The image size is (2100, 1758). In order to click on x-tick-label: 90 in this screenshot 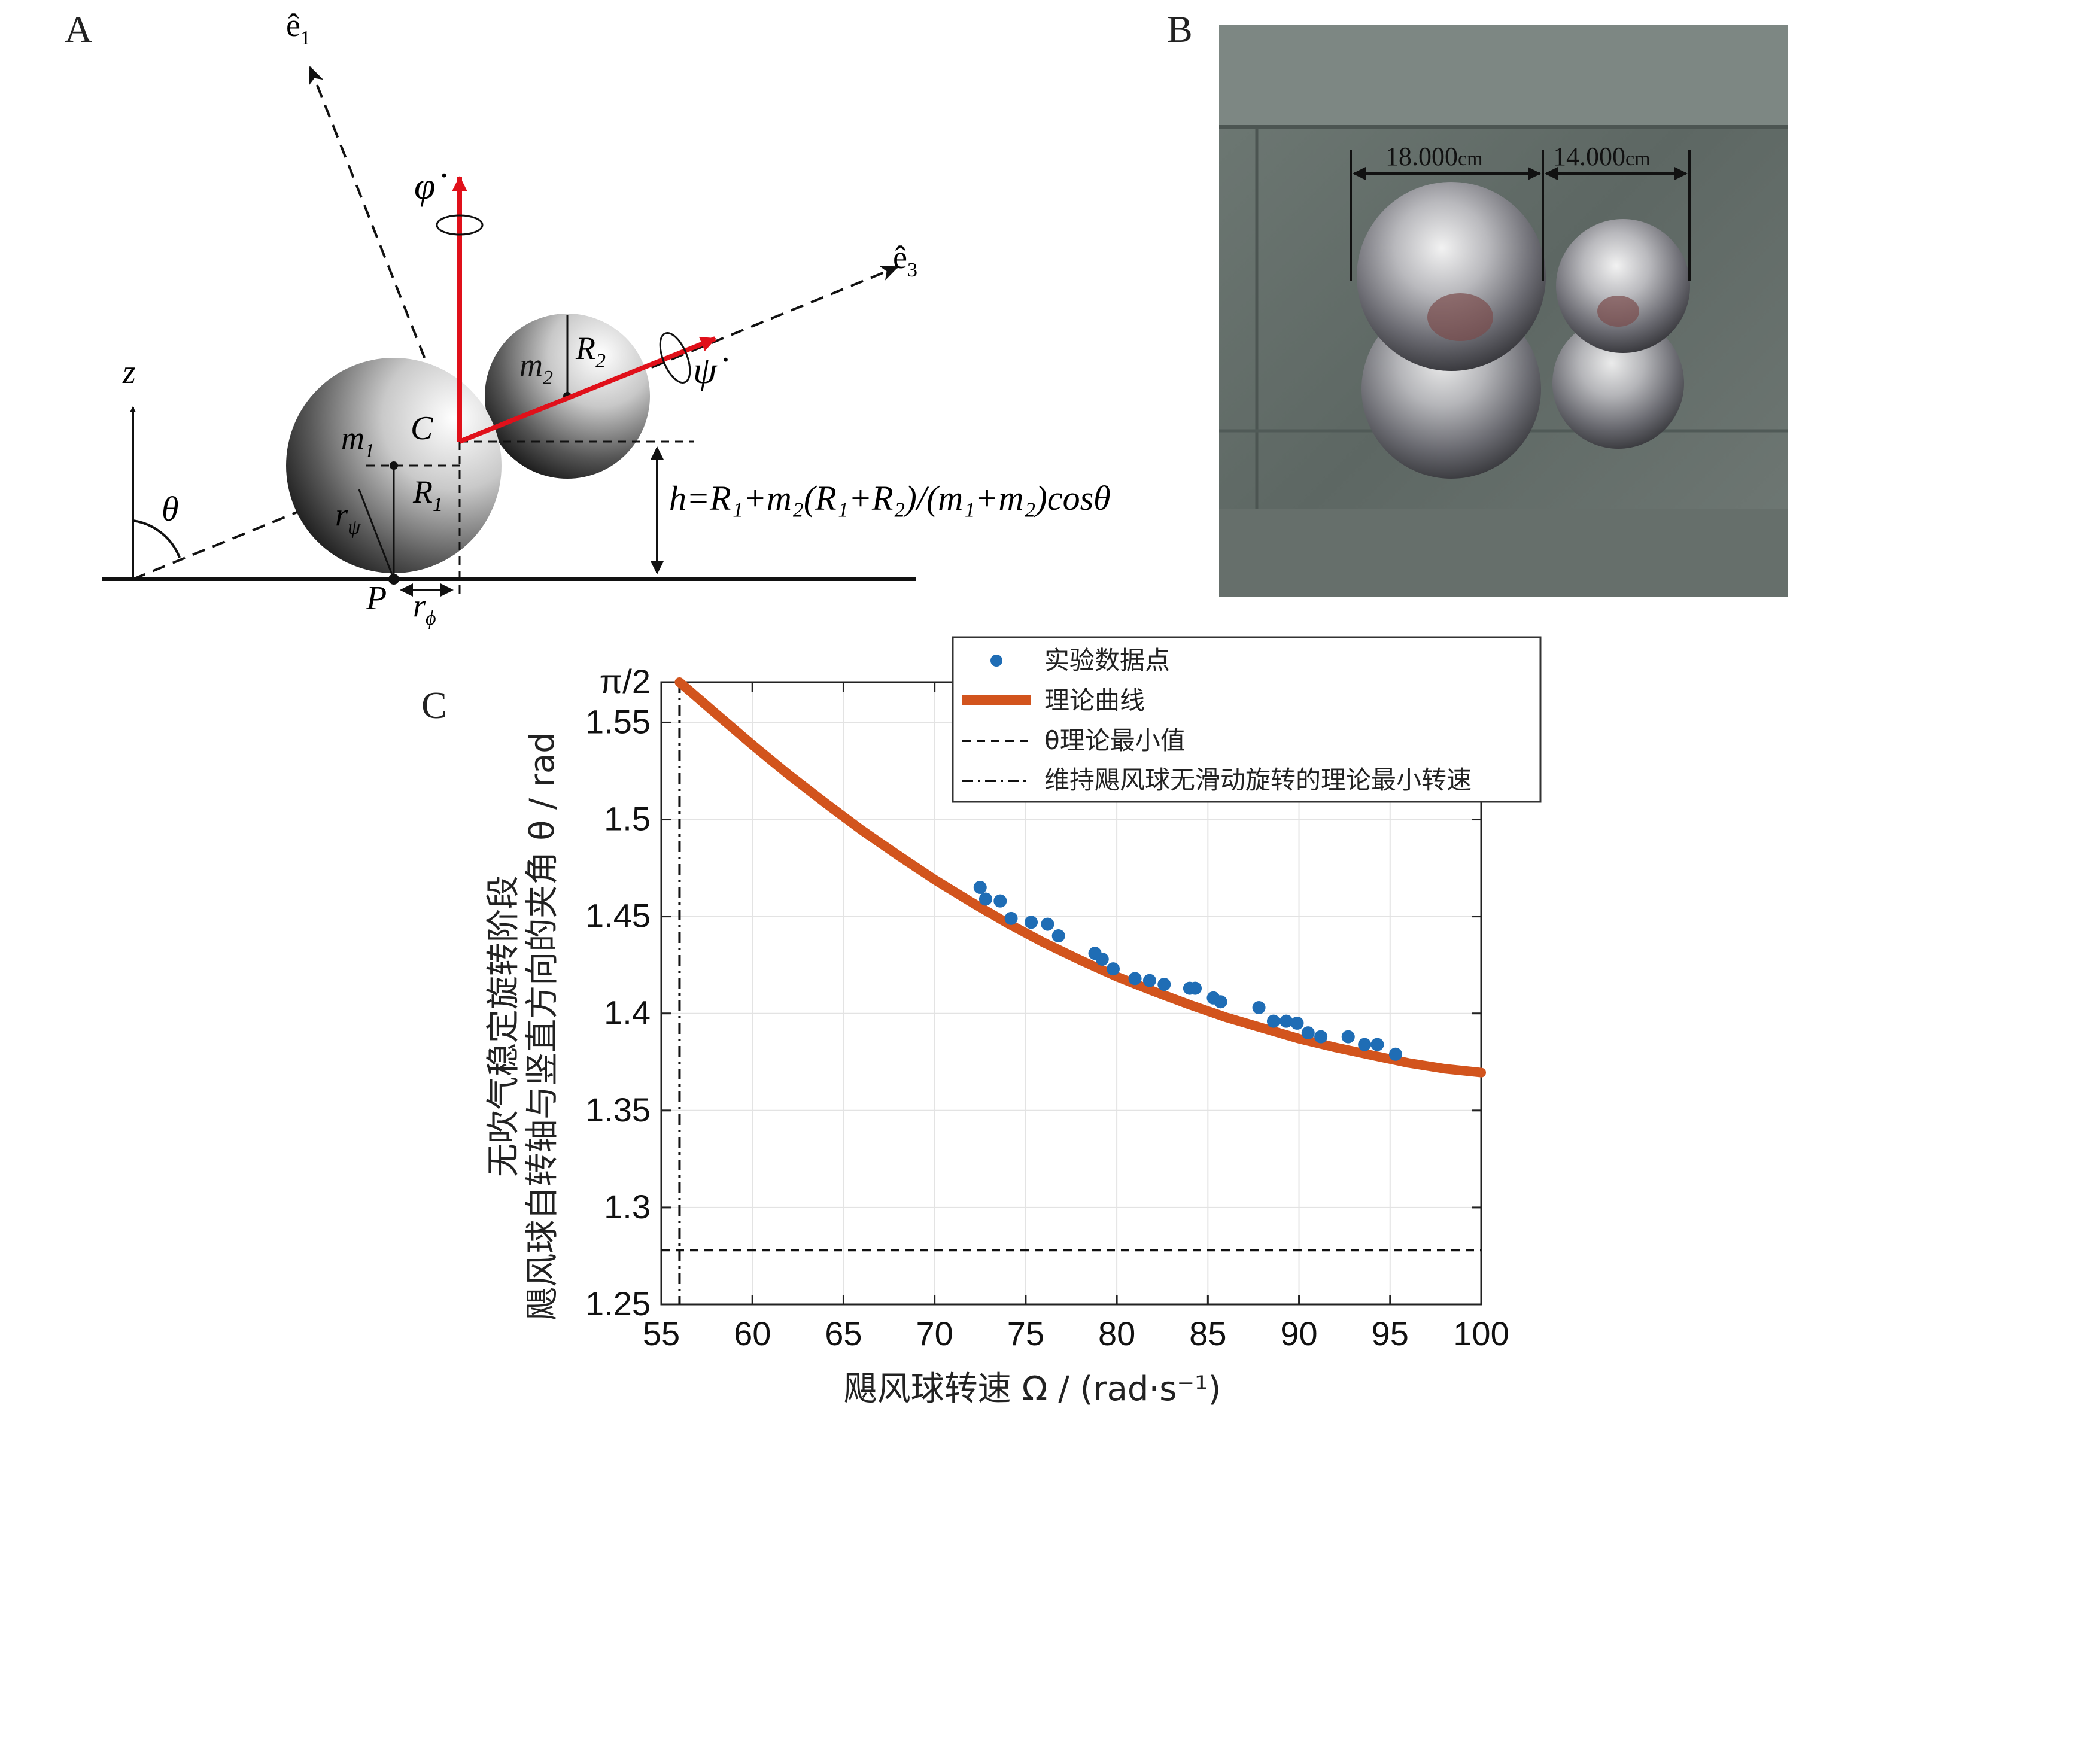, I will do `click(1298, 1333)`.